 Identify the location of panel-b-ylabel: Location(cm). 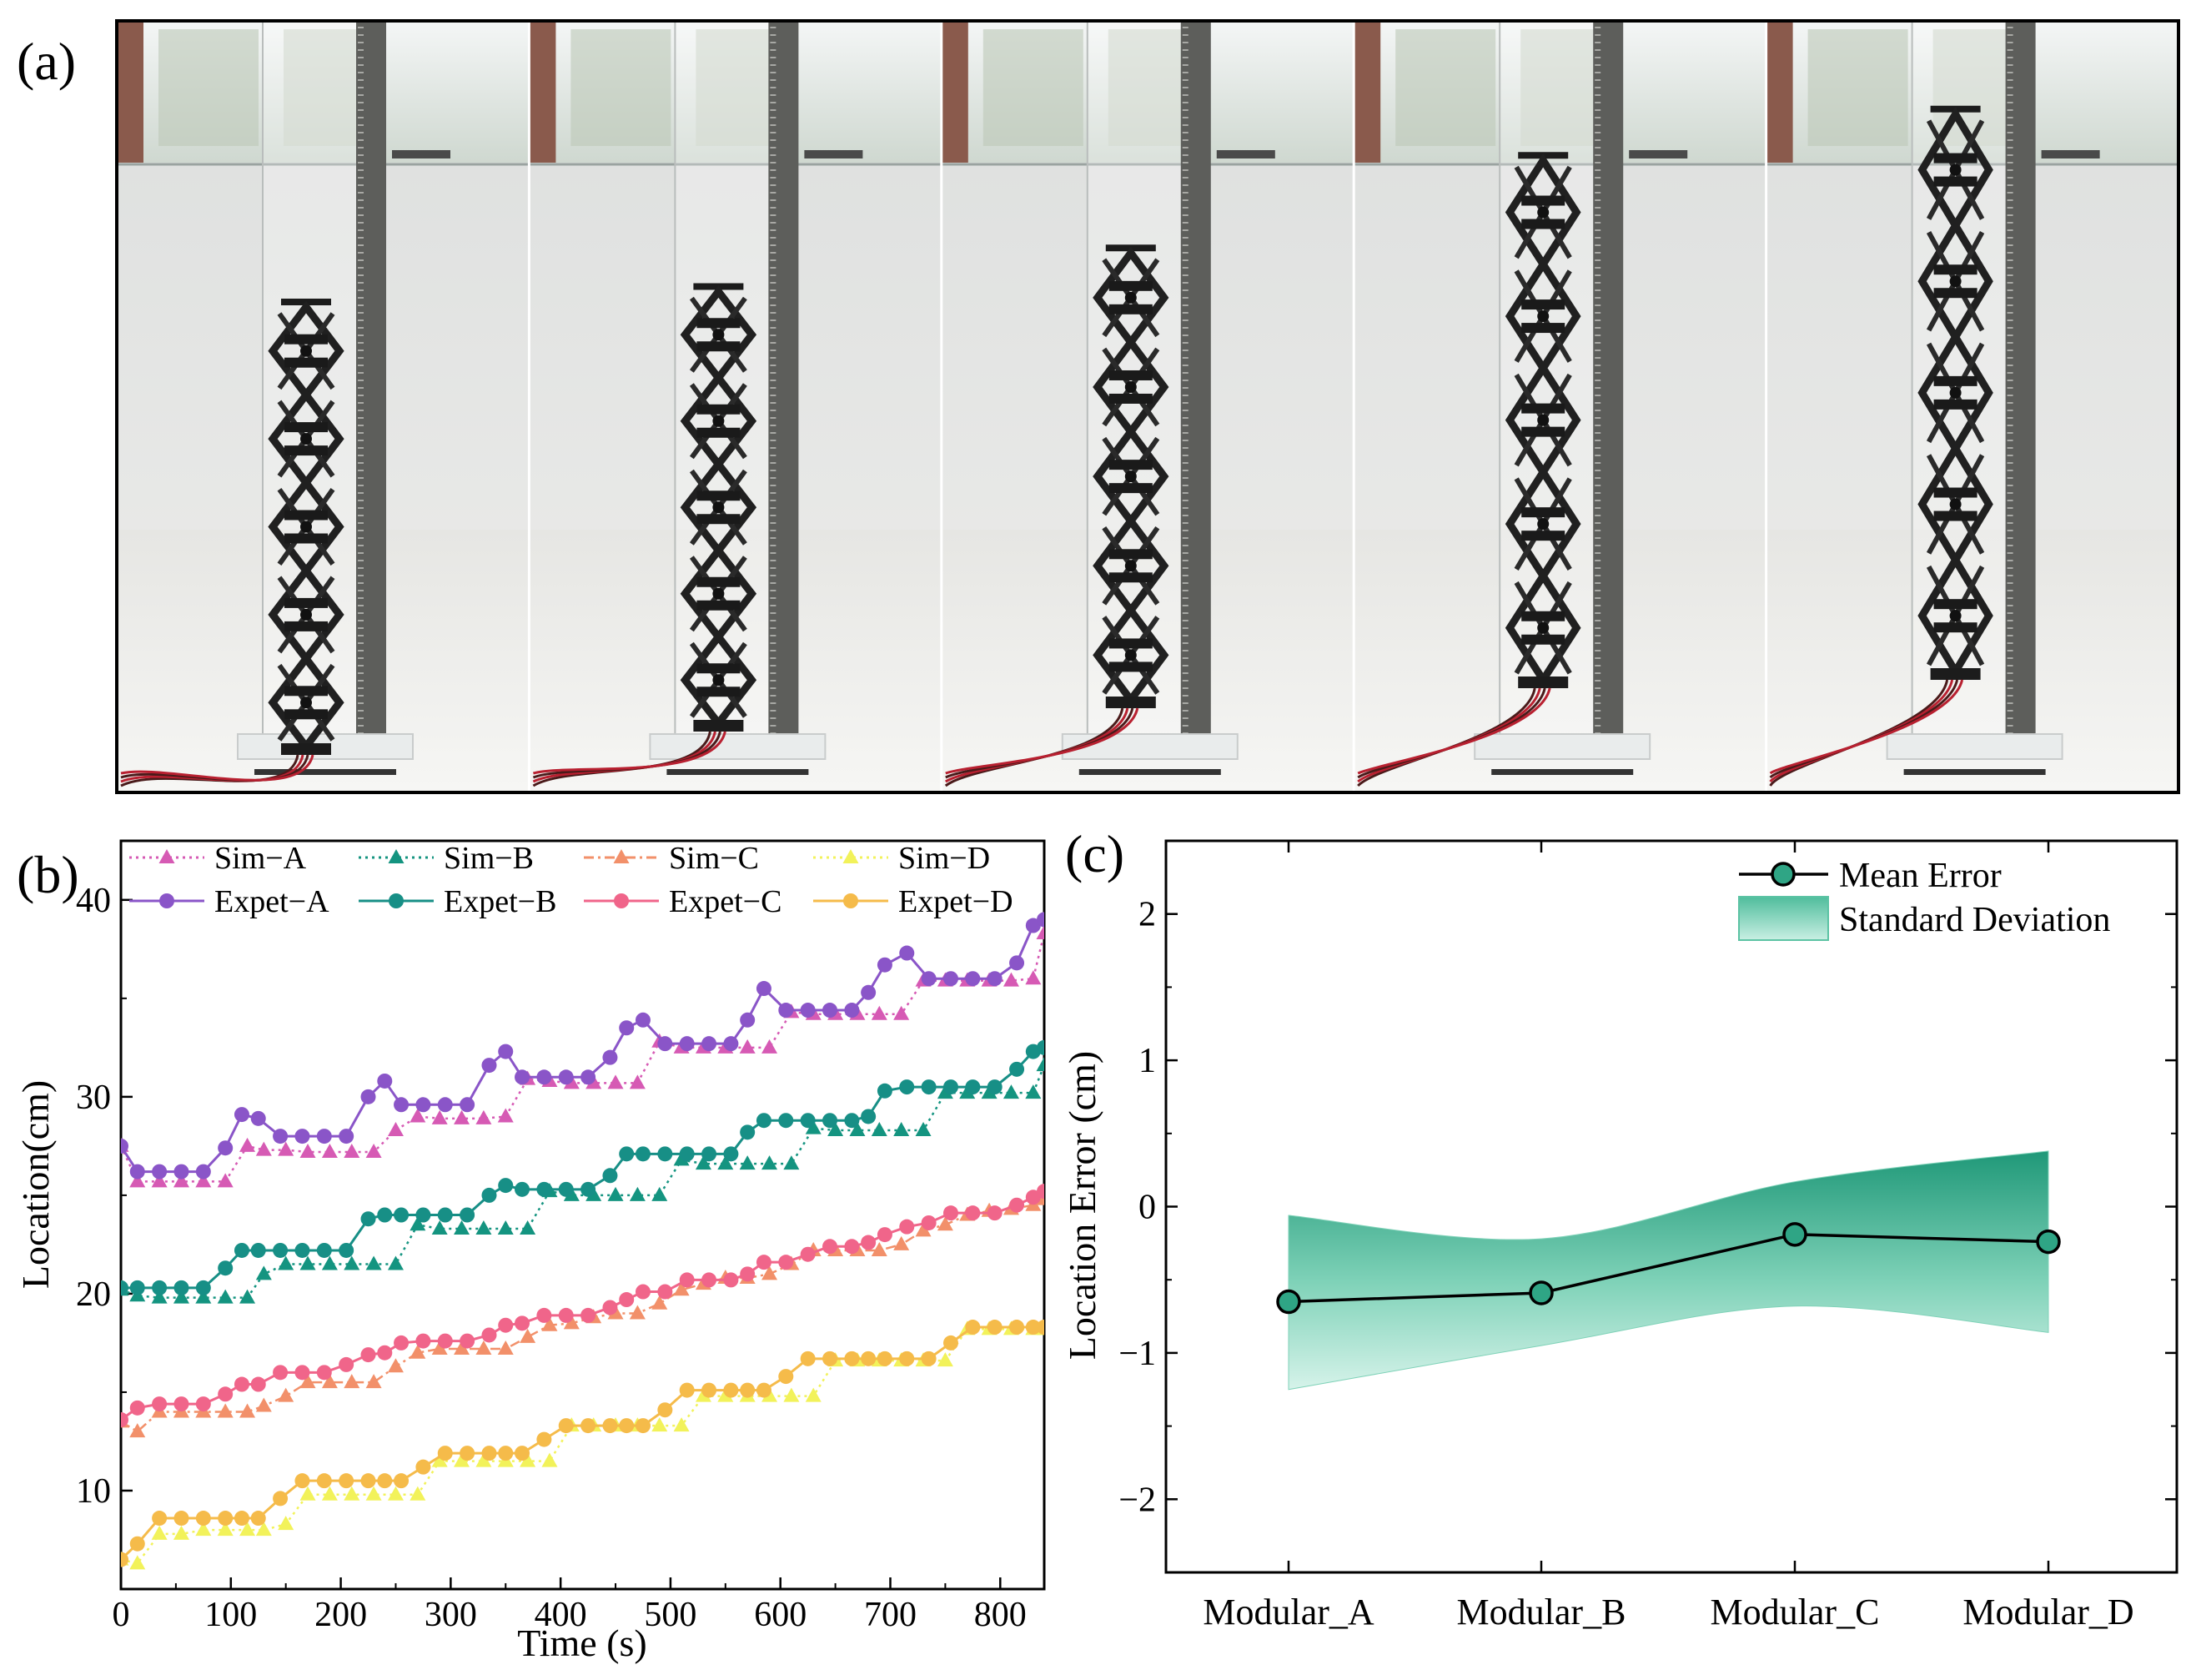
(35, 1184).